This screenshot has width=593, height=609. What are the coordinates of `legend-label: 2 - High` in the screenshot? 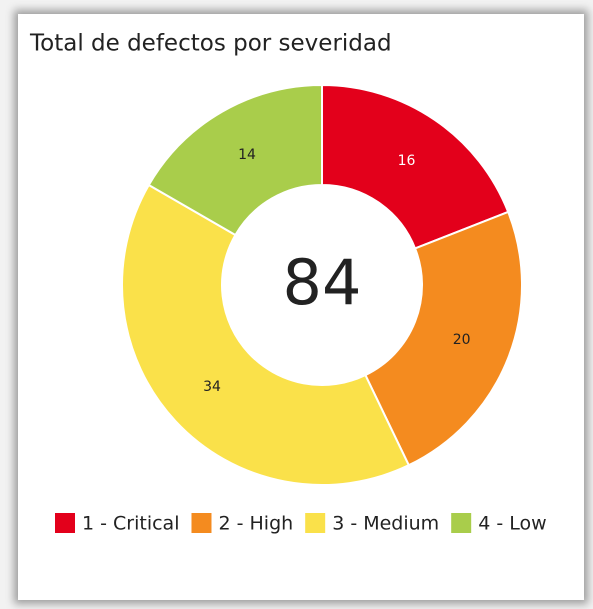 It's located at (255, 524).